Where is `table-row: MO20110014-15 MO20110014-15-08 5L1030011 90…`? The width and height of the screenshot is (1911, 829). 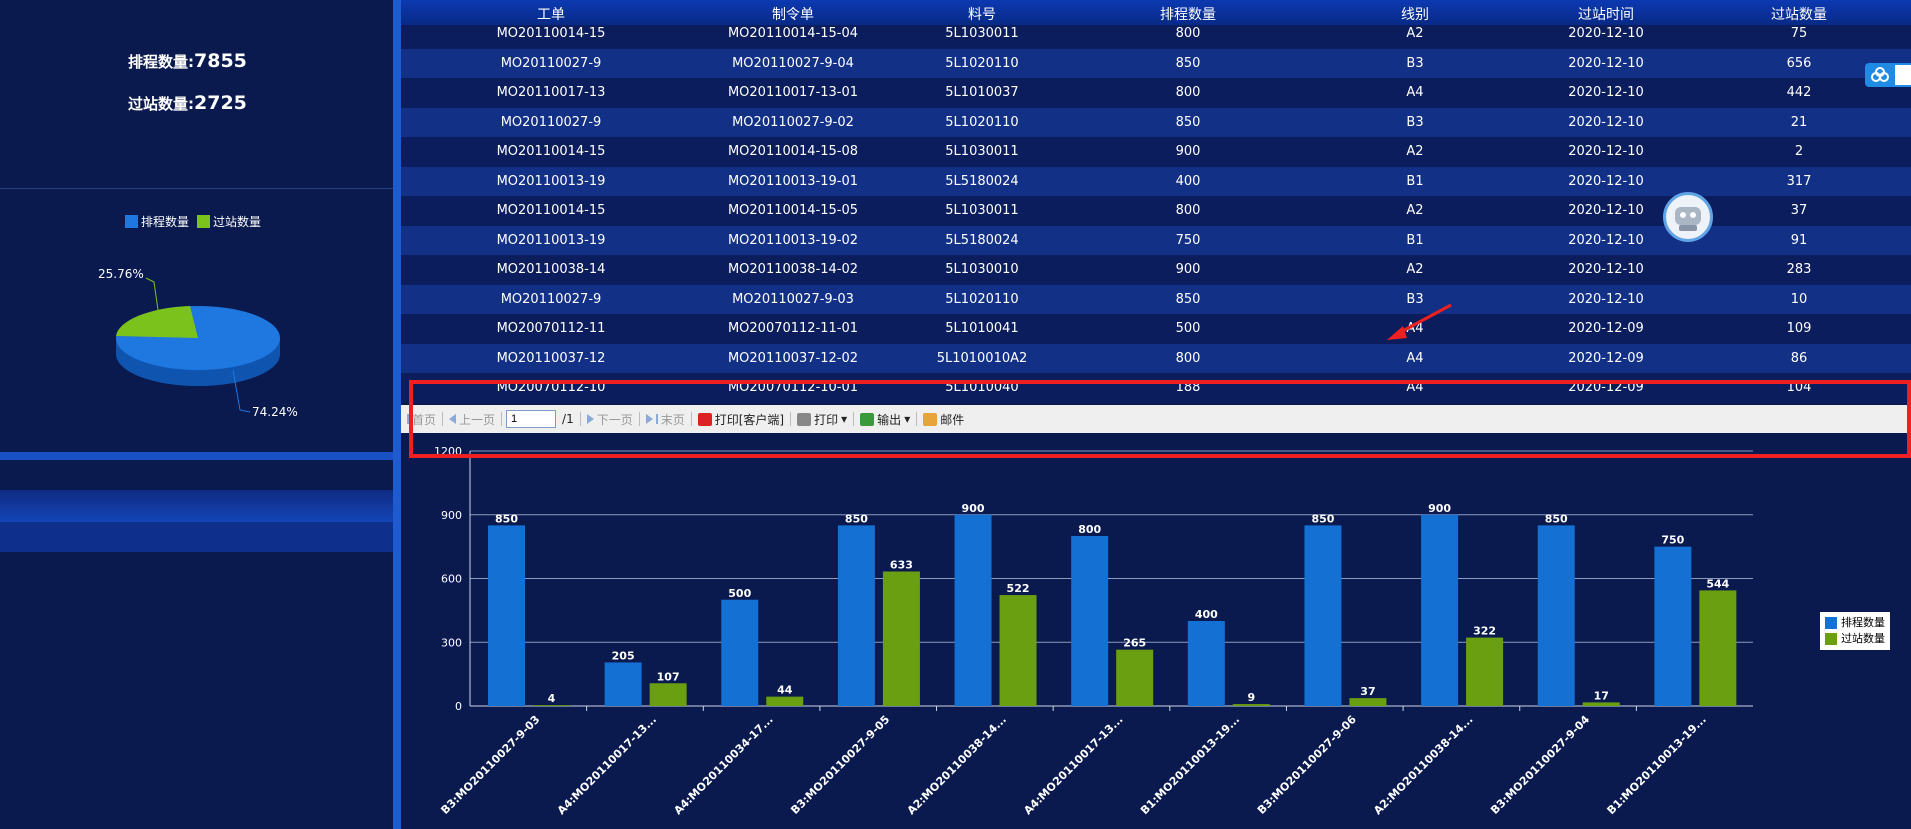 table-row: MO20110014-15 MO20110014-15-08 5L1030011 90… is located at coordinates (1156, 152).